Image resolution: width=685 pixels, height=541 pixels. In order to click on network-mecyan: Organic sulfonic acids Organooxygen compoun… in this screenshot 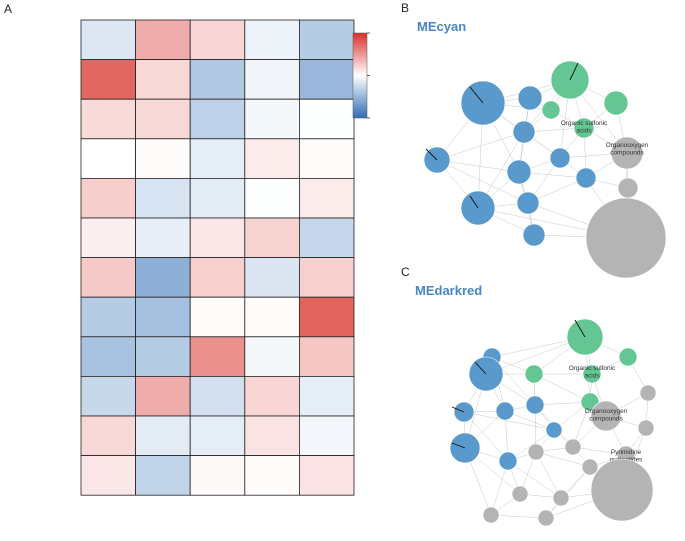, I will do `click(545, 169)`.